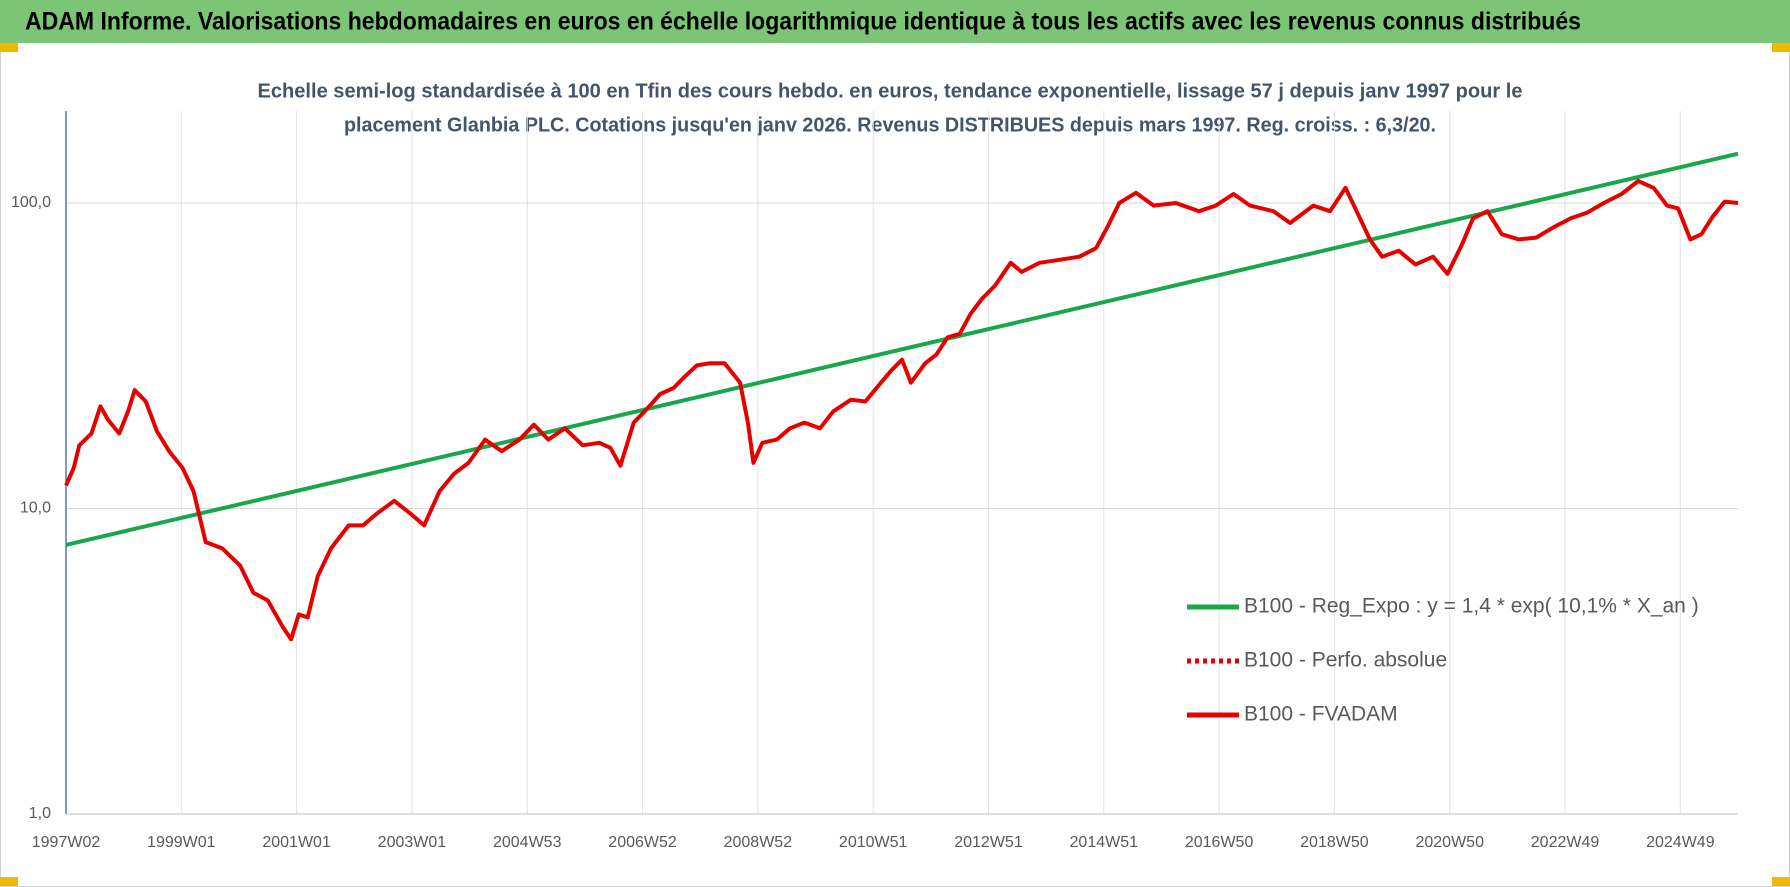 Image resolution: width=1790 pixels, height=887 pixels. What do you see at coordinates (873, 842) in the screenshot?
I see `x-tick-label: 2010W51` at bounding box center [873, 842].